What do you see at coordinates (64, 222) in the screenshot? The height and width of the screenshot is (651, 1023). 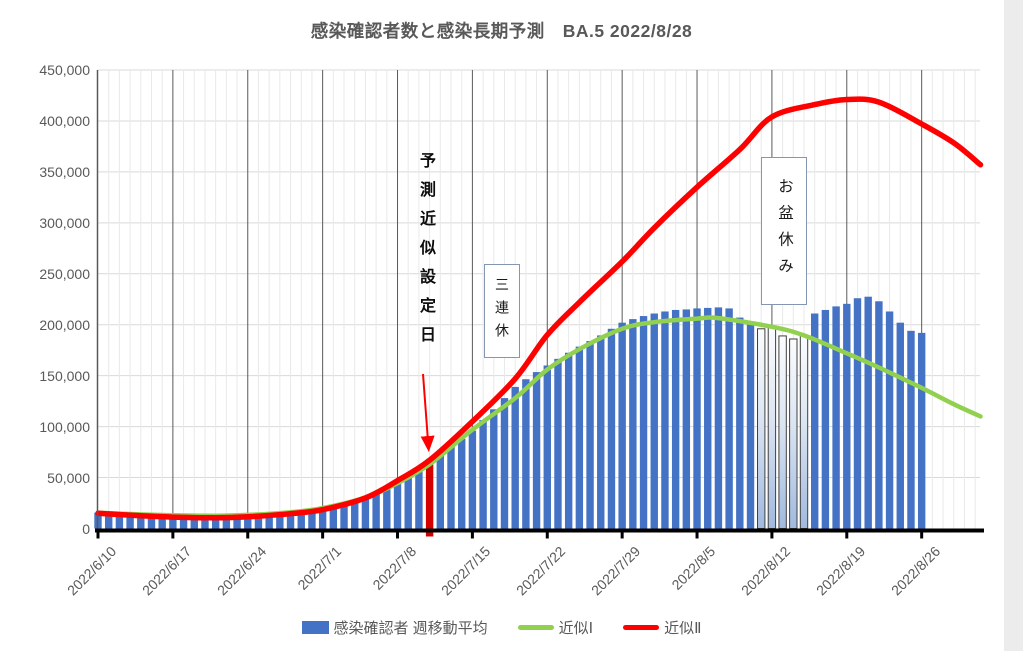 I see `y-axis-label: 300,000` at bounding box center [64, 222].